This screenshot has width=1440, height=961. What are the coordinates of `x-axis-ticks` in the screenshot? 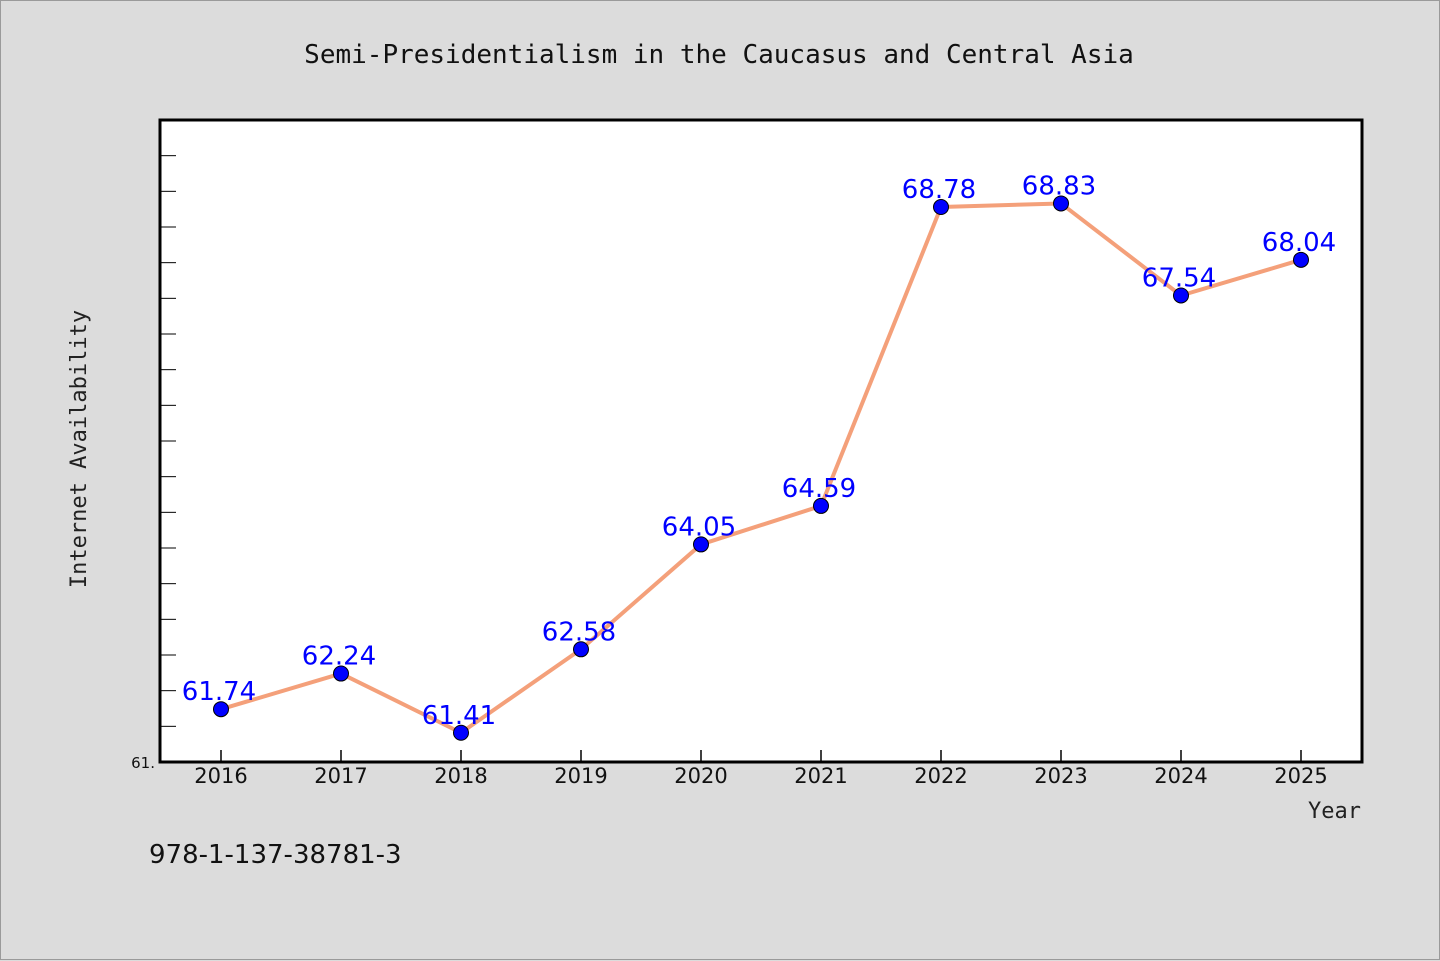 It's located at (761, 756).